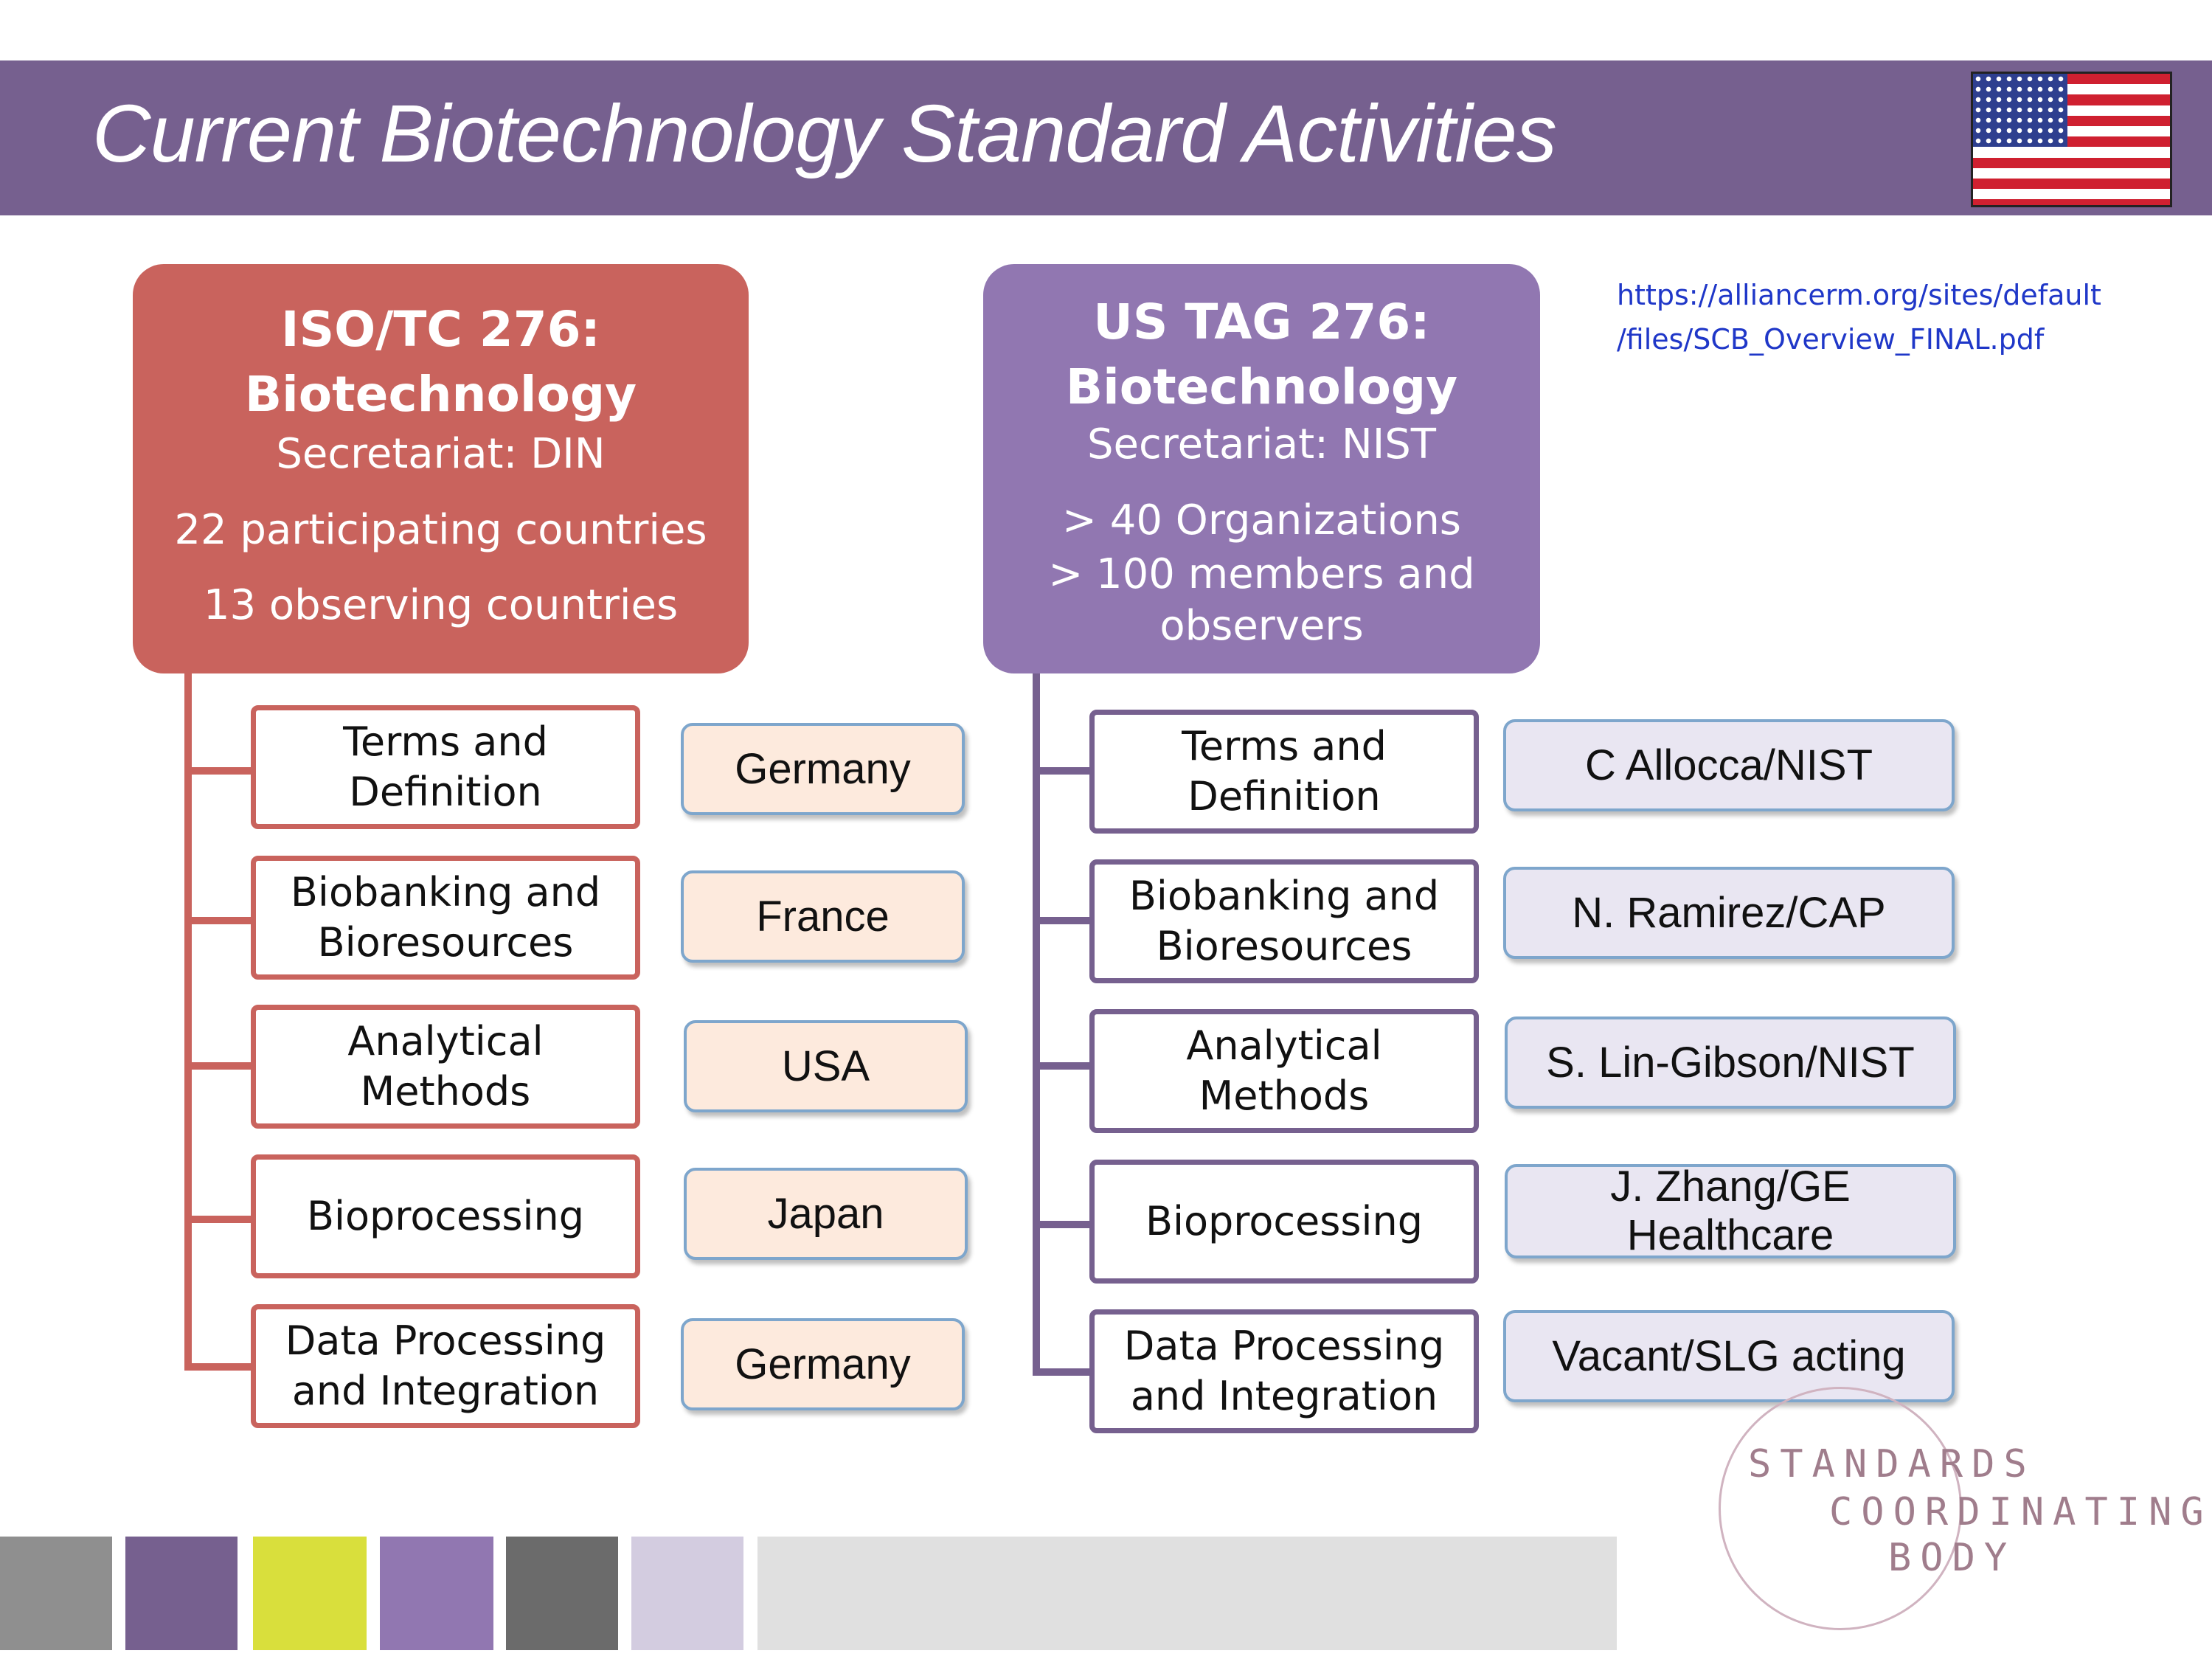 The height and width of the screenshot is (1659, 2212). I want to click on iso-lead-data-processing: Germany, so click(823, 1364).